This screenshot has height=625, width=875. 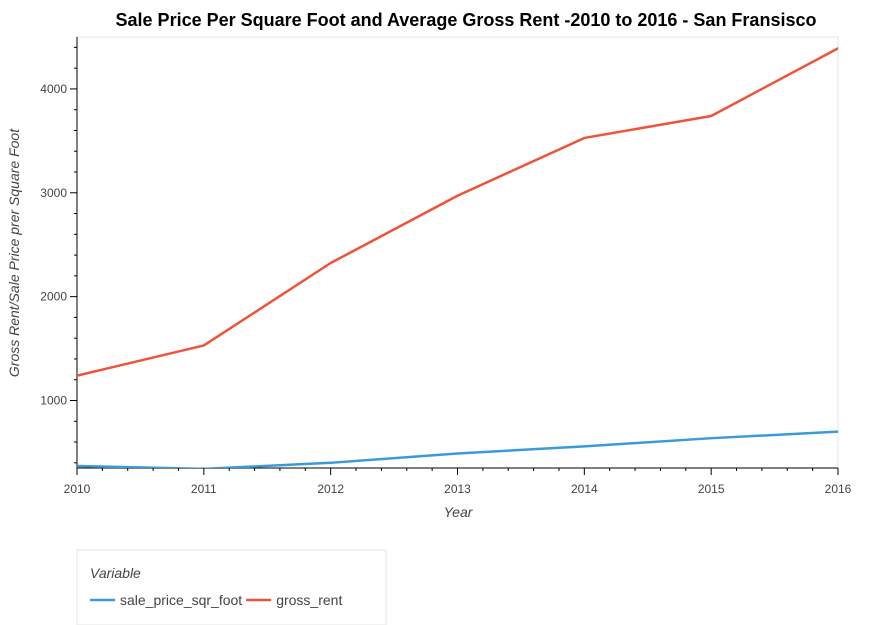 I want to click on y-tick-label: 4000, so click(x=53, y=89).